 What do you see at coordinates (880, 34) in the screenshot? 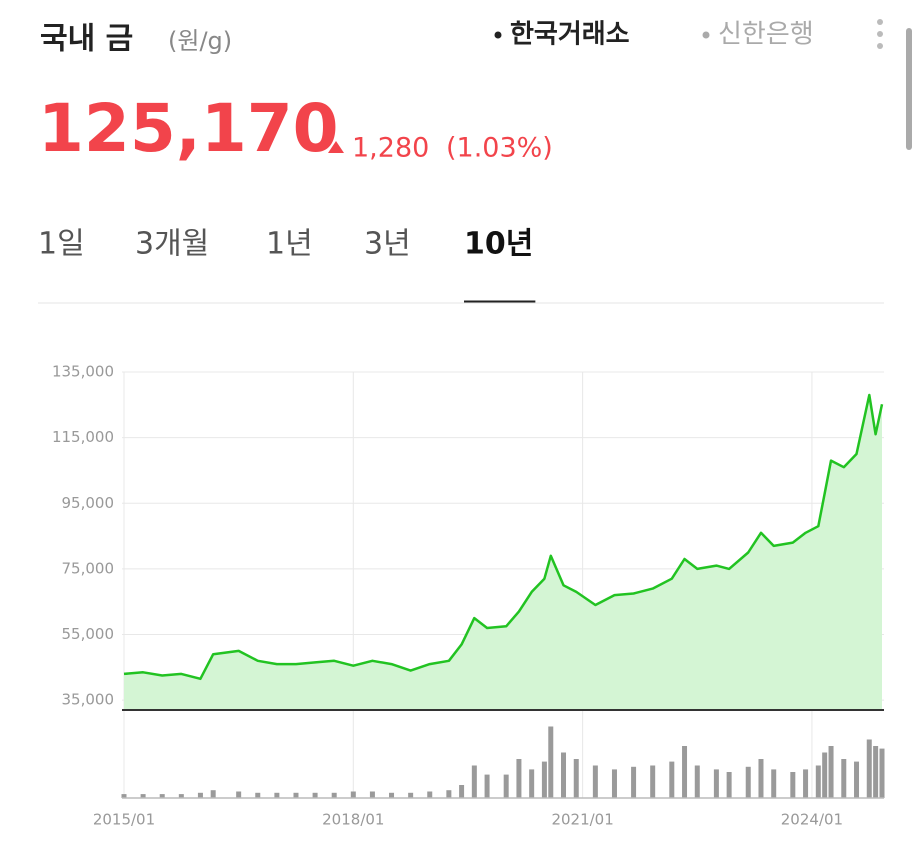
I see `menu-button` at bounding box center [880, 34].